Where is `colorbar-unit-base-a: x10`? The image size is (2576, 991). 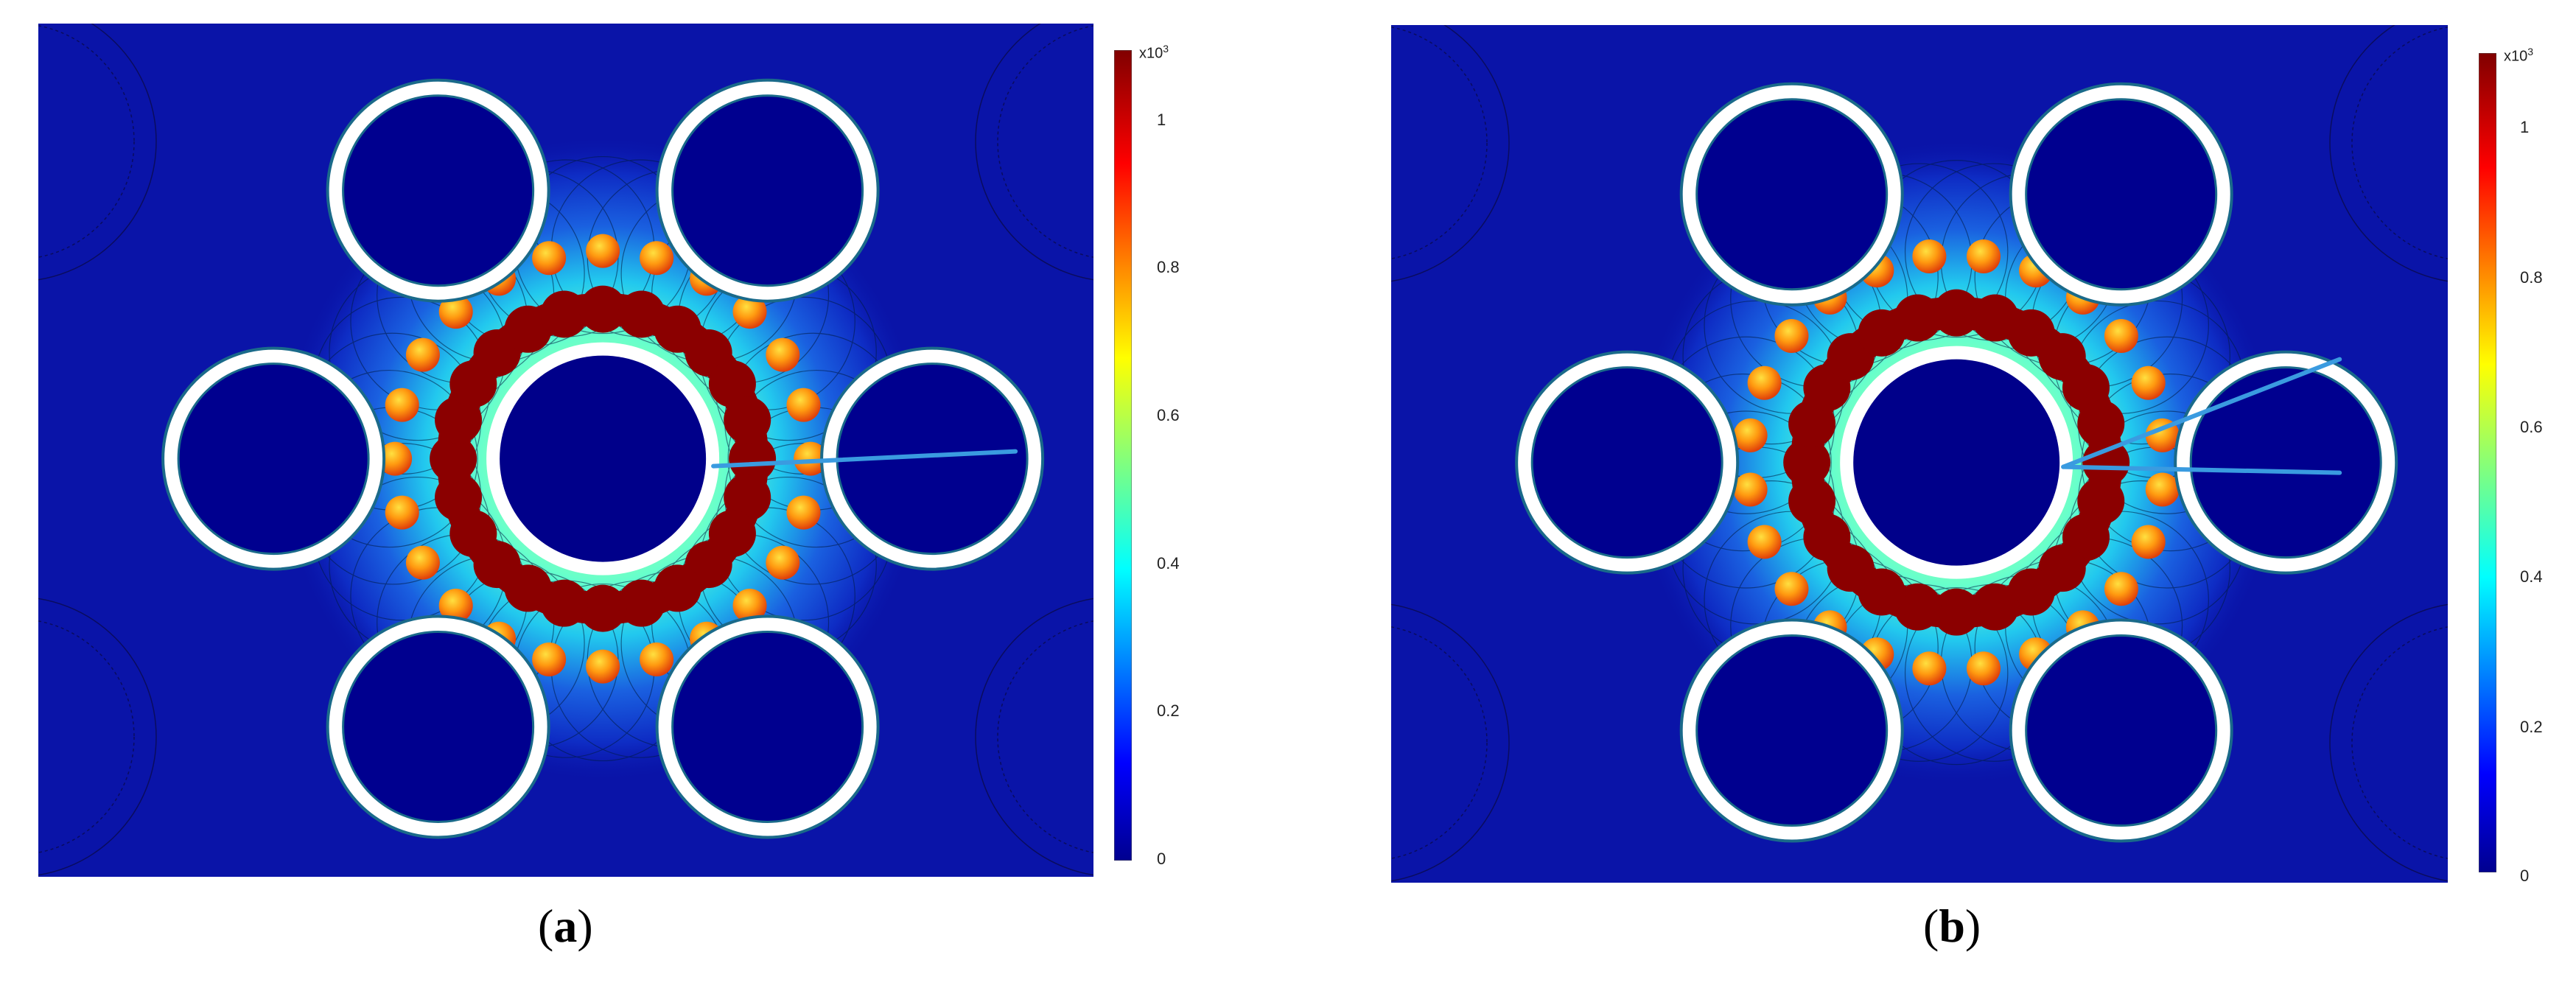 colorbar-unit-base-a: x10 is located at coordinates (1151, 53).